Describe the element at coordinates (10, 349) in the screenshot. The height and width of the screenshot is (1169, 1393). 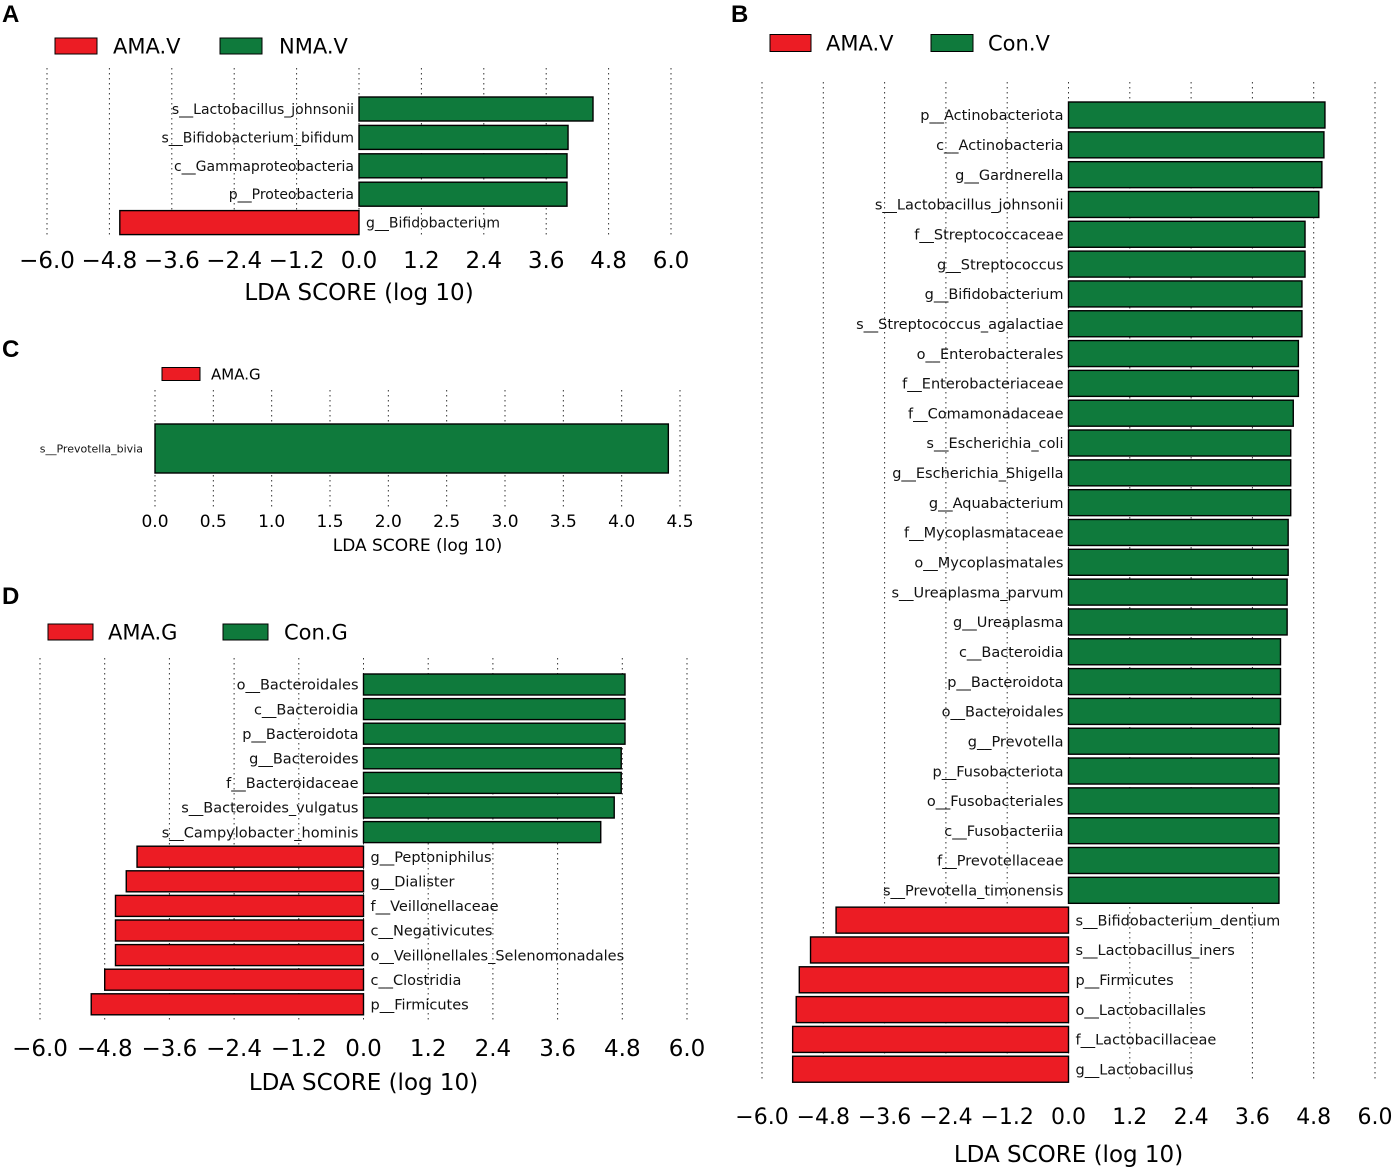
I see `panel-label-c: C` at that location.